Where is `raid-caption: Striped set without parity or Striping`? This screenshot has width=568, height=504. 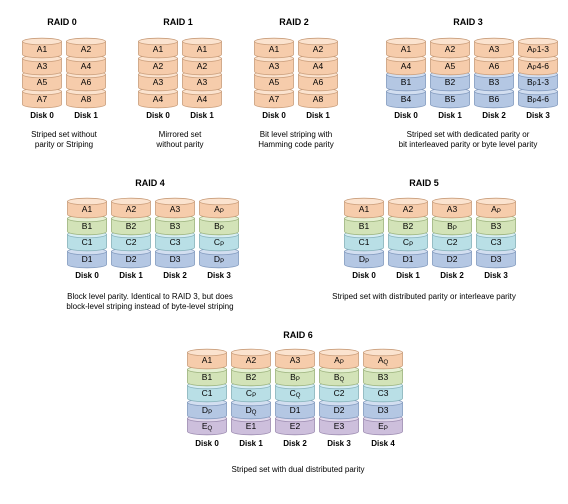 raid-caption: Striped set without parity or Striping is located at coordinates (107, 140).